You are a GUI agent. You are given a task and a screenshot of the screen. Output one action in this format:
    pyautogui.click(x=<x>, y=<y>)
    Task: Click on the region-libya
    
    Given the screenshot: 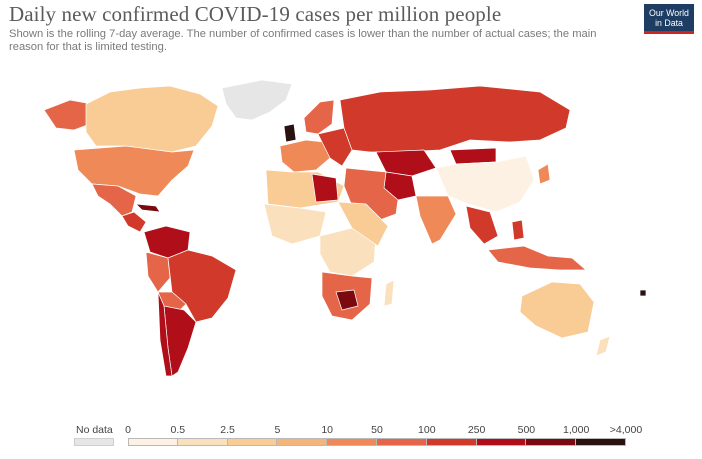 What is the action you would take?
    pyautogui.click(x=325, y=188)
    